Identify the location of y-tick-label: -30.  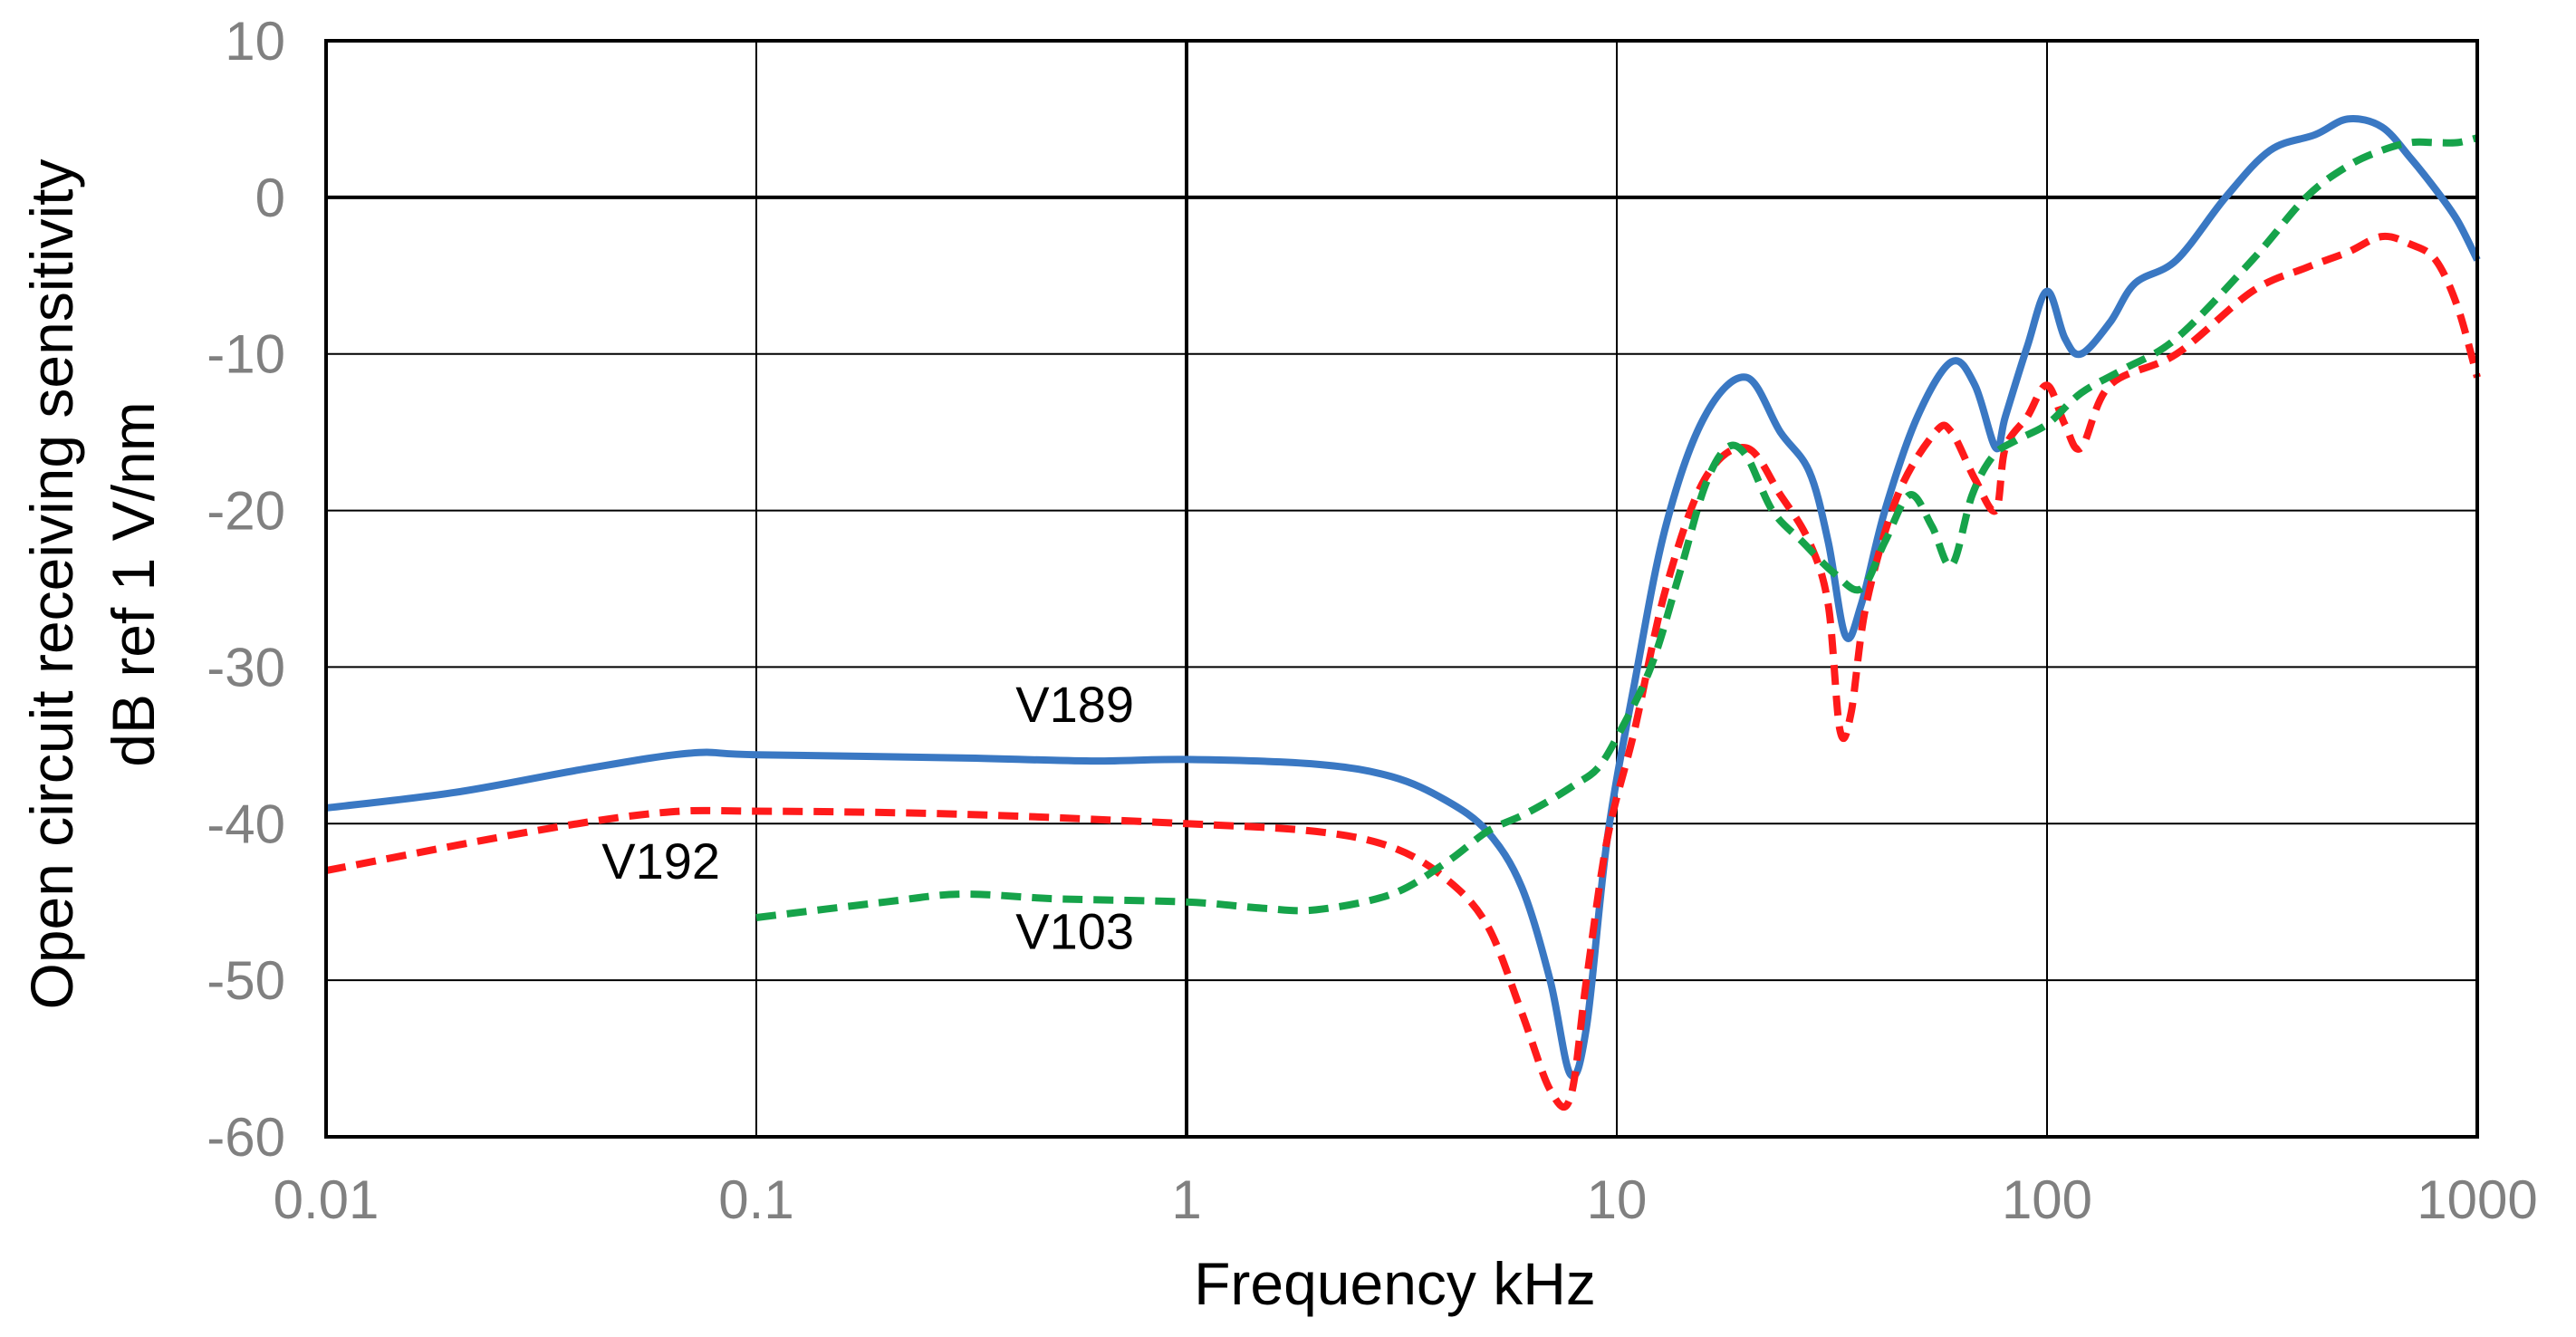
(246, 667).